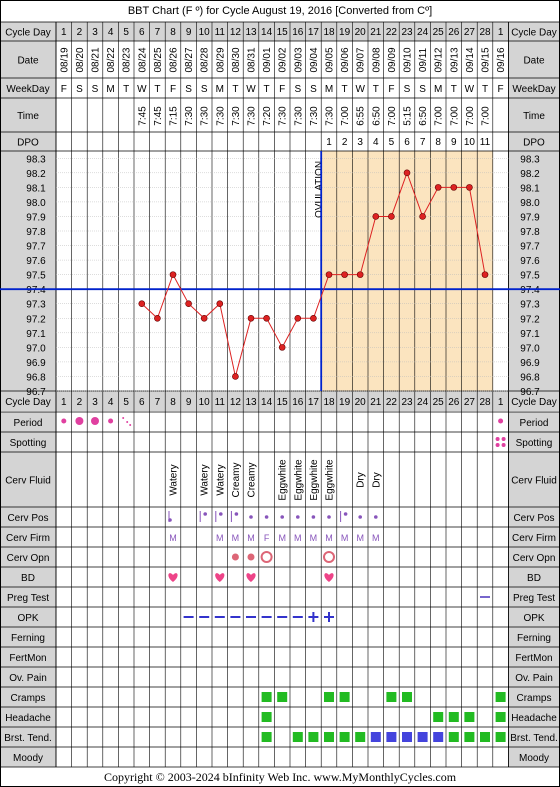 This screenshot has width=560, height=787. What do you see at coordinates (282, 141) in the screenshot?
I see `dpo-cells-bg` at bounding box center [282, 141].